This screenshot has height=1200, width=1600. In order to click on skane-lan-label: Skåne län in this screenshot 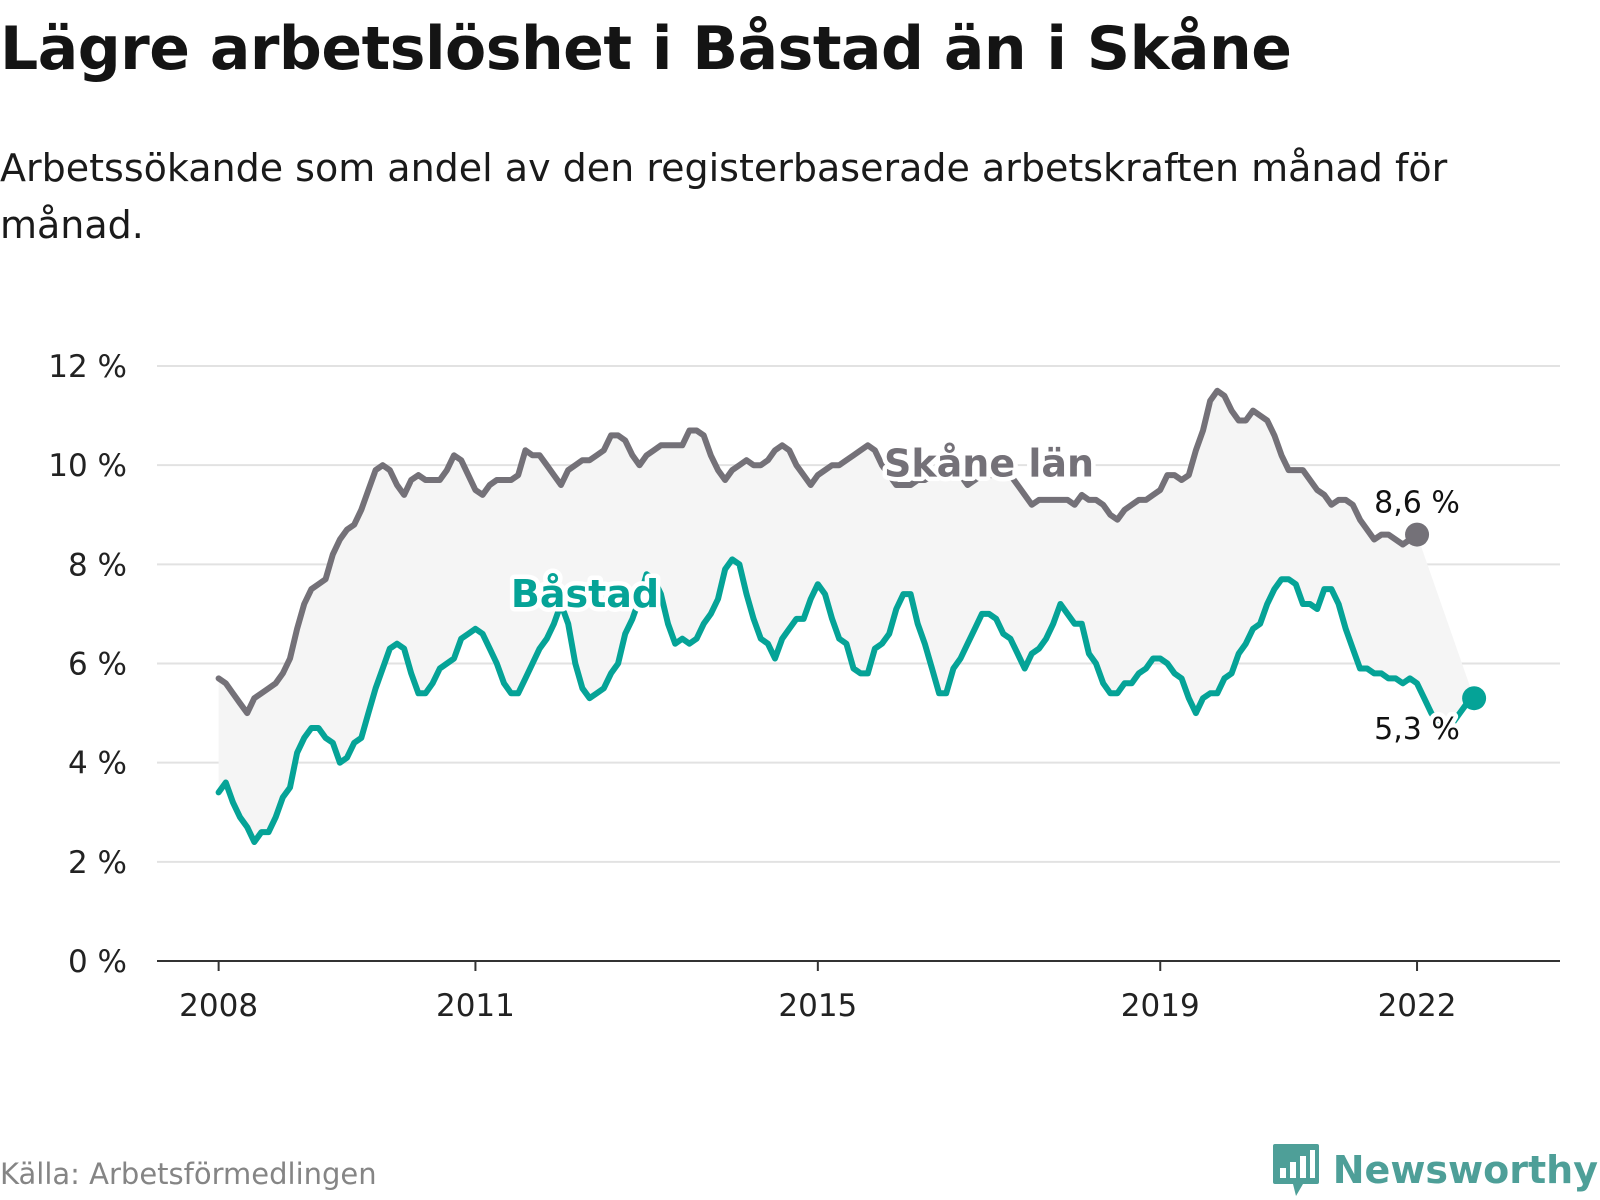, I will do `click(989, 464)`.